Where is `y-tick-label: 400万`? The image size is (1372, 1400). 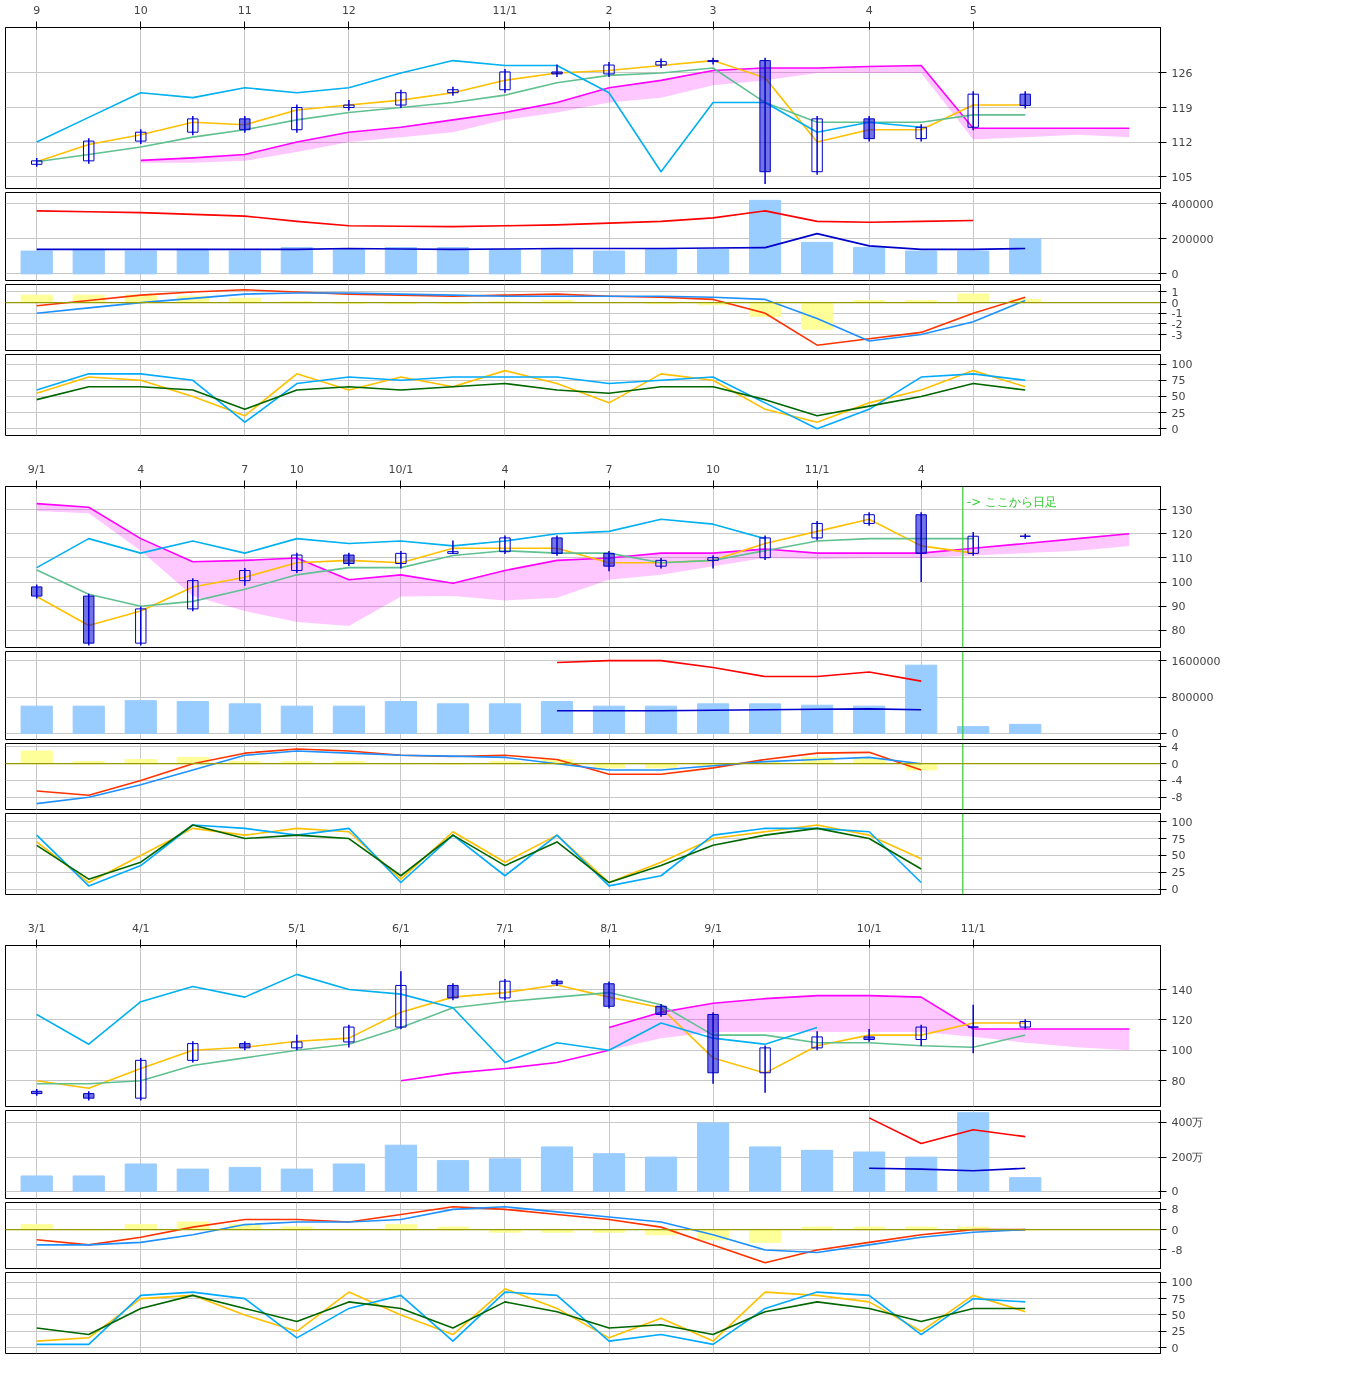 y-tick-label: 400万 is located at coordinates (1187, 1123).